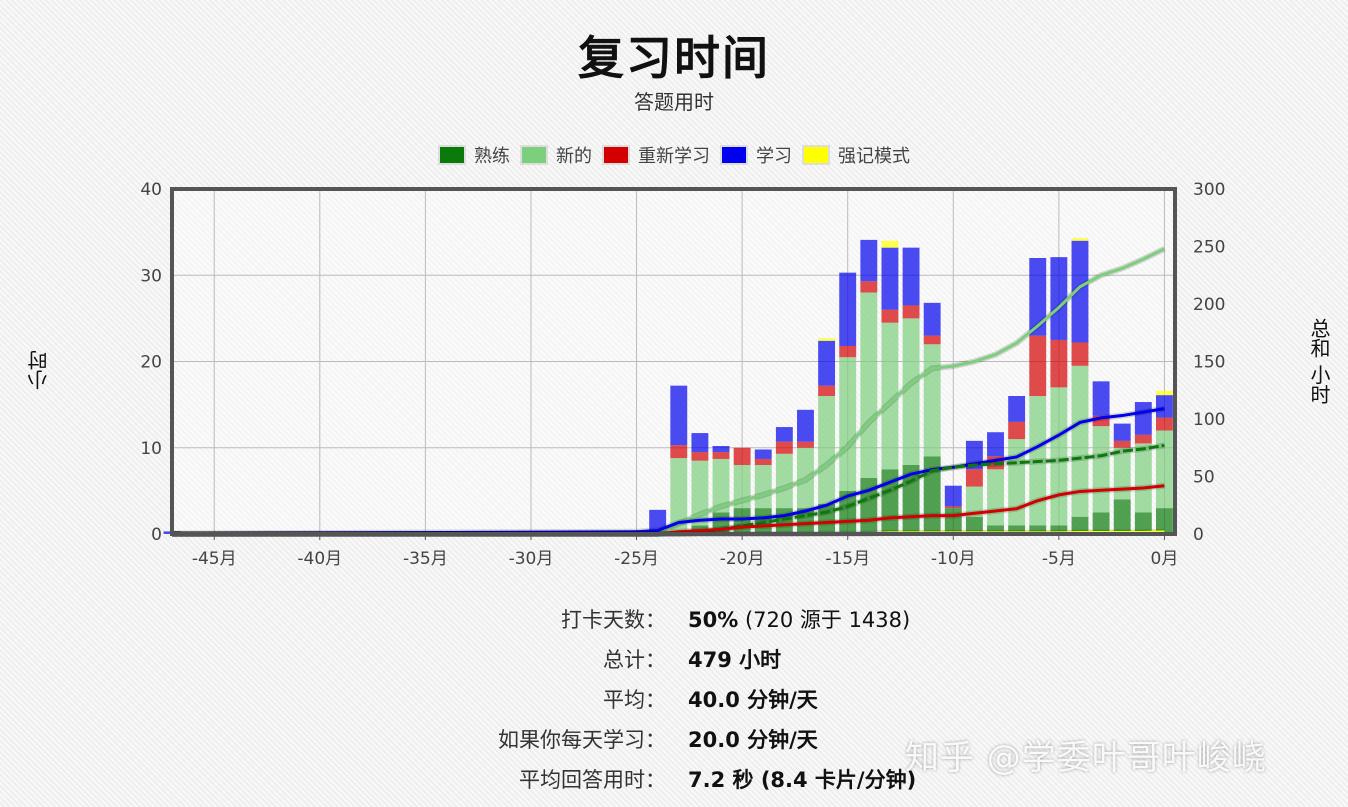  I want to click on legend-item-new: 新的, so click(556, 155).